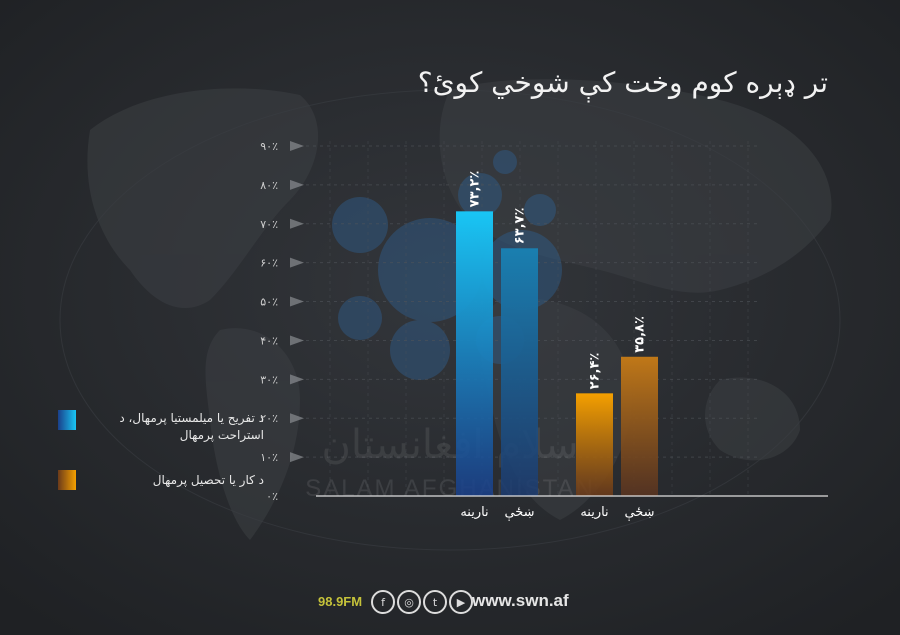  I want to click on y-tick-label: ۲۰٪, so click(269, 418).